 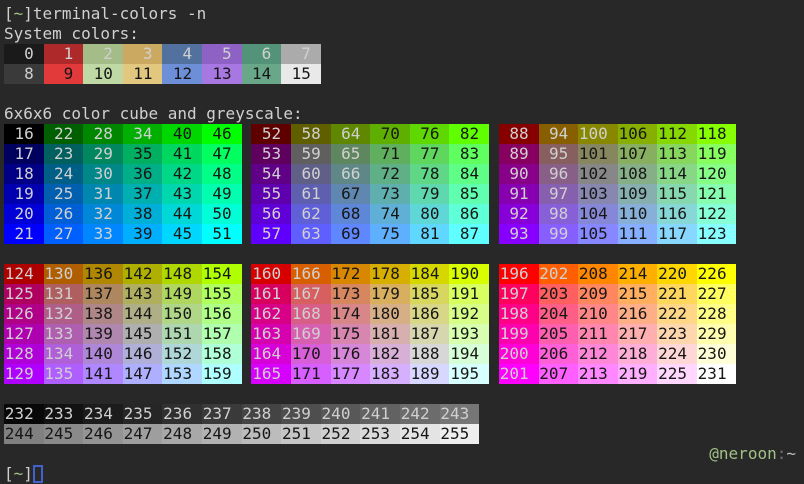 I want to click on cube-color-cell-170: 170, so click(x=311, y=354).